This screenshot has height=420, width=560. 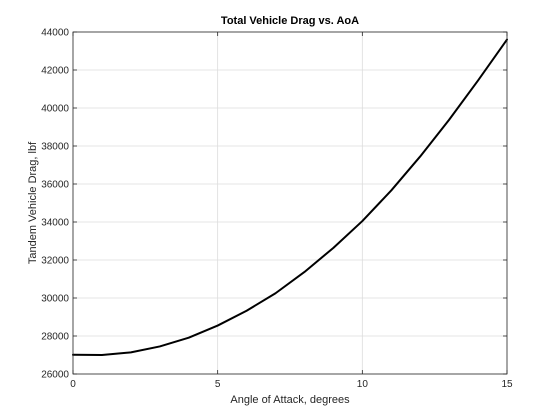 What do you see at coordinates (290, 400) in the screenshot?
I see `x-axis-title: Angle of Attack, degrees` at bounding box center [290, 400].